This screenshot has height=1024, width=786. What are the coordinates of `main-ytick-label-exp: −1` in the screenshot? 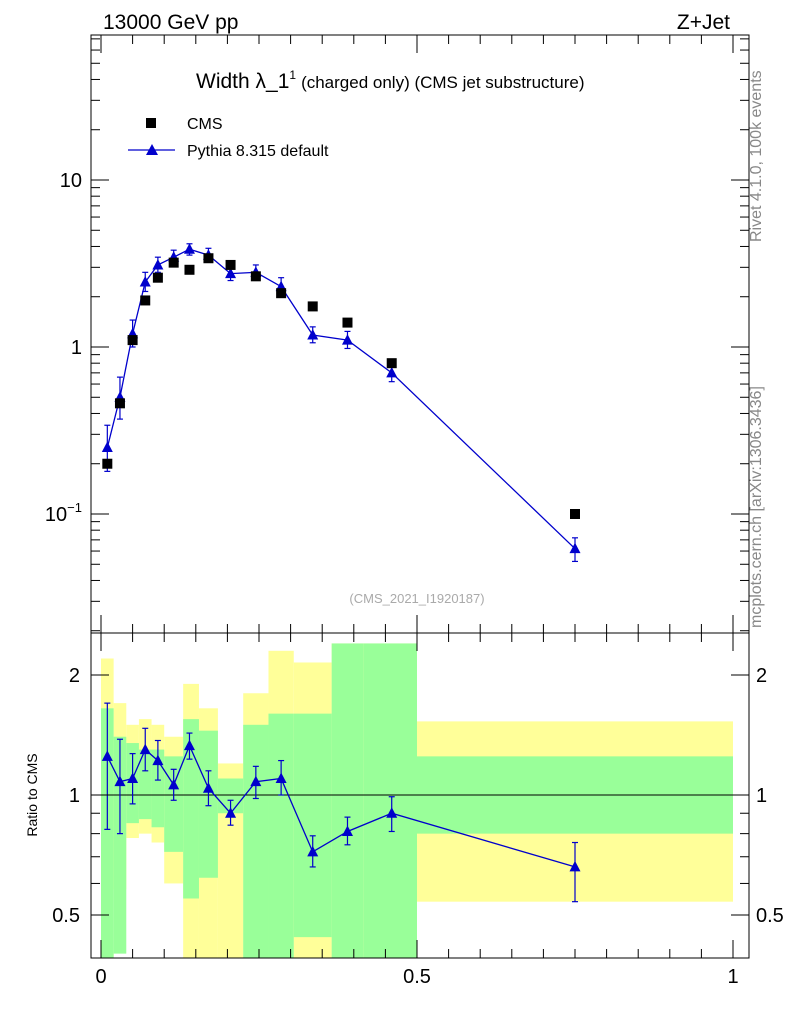 It's located at (74, 507).